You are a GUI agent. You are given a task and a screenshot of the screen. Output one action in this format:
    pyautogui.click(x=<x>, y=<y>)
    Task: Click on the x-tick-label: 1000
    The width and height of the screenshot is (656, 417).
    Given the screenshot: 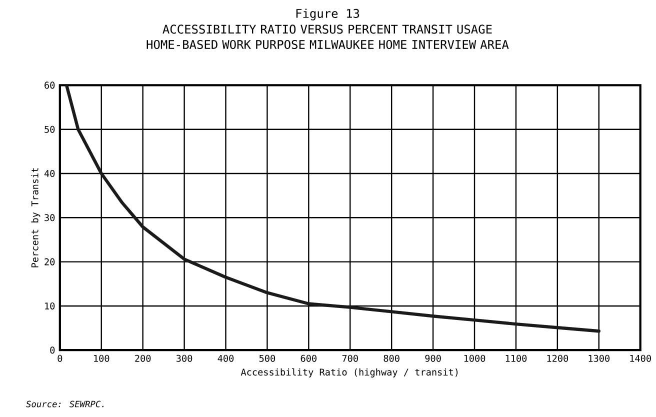 What is the action you would take?
    pyautogui.click(x=475, y=358)
    